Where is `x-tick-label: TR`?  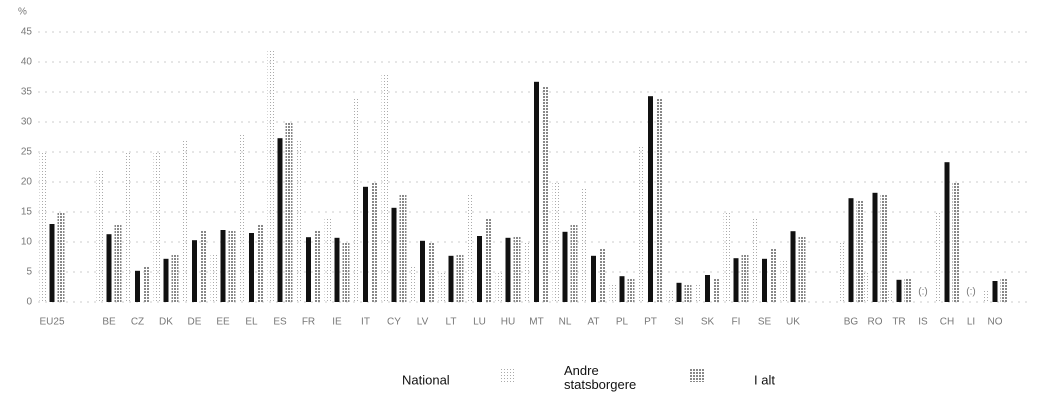 x-tick-label: TR is located at coordinates (898, 322).